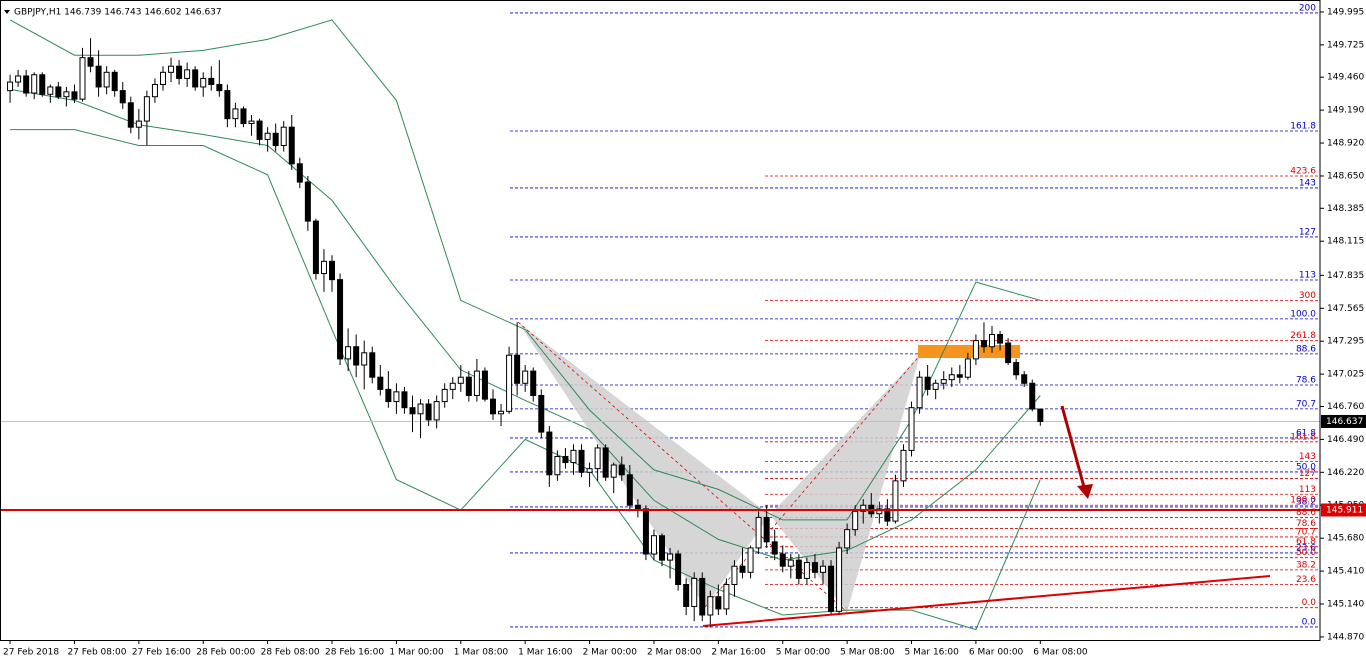 The width and height of the screenshot is (1366, 669). Describe the element at coordinates (1345, 111) in the screenshot. I see `y-tick-label: 149.190` at that location.